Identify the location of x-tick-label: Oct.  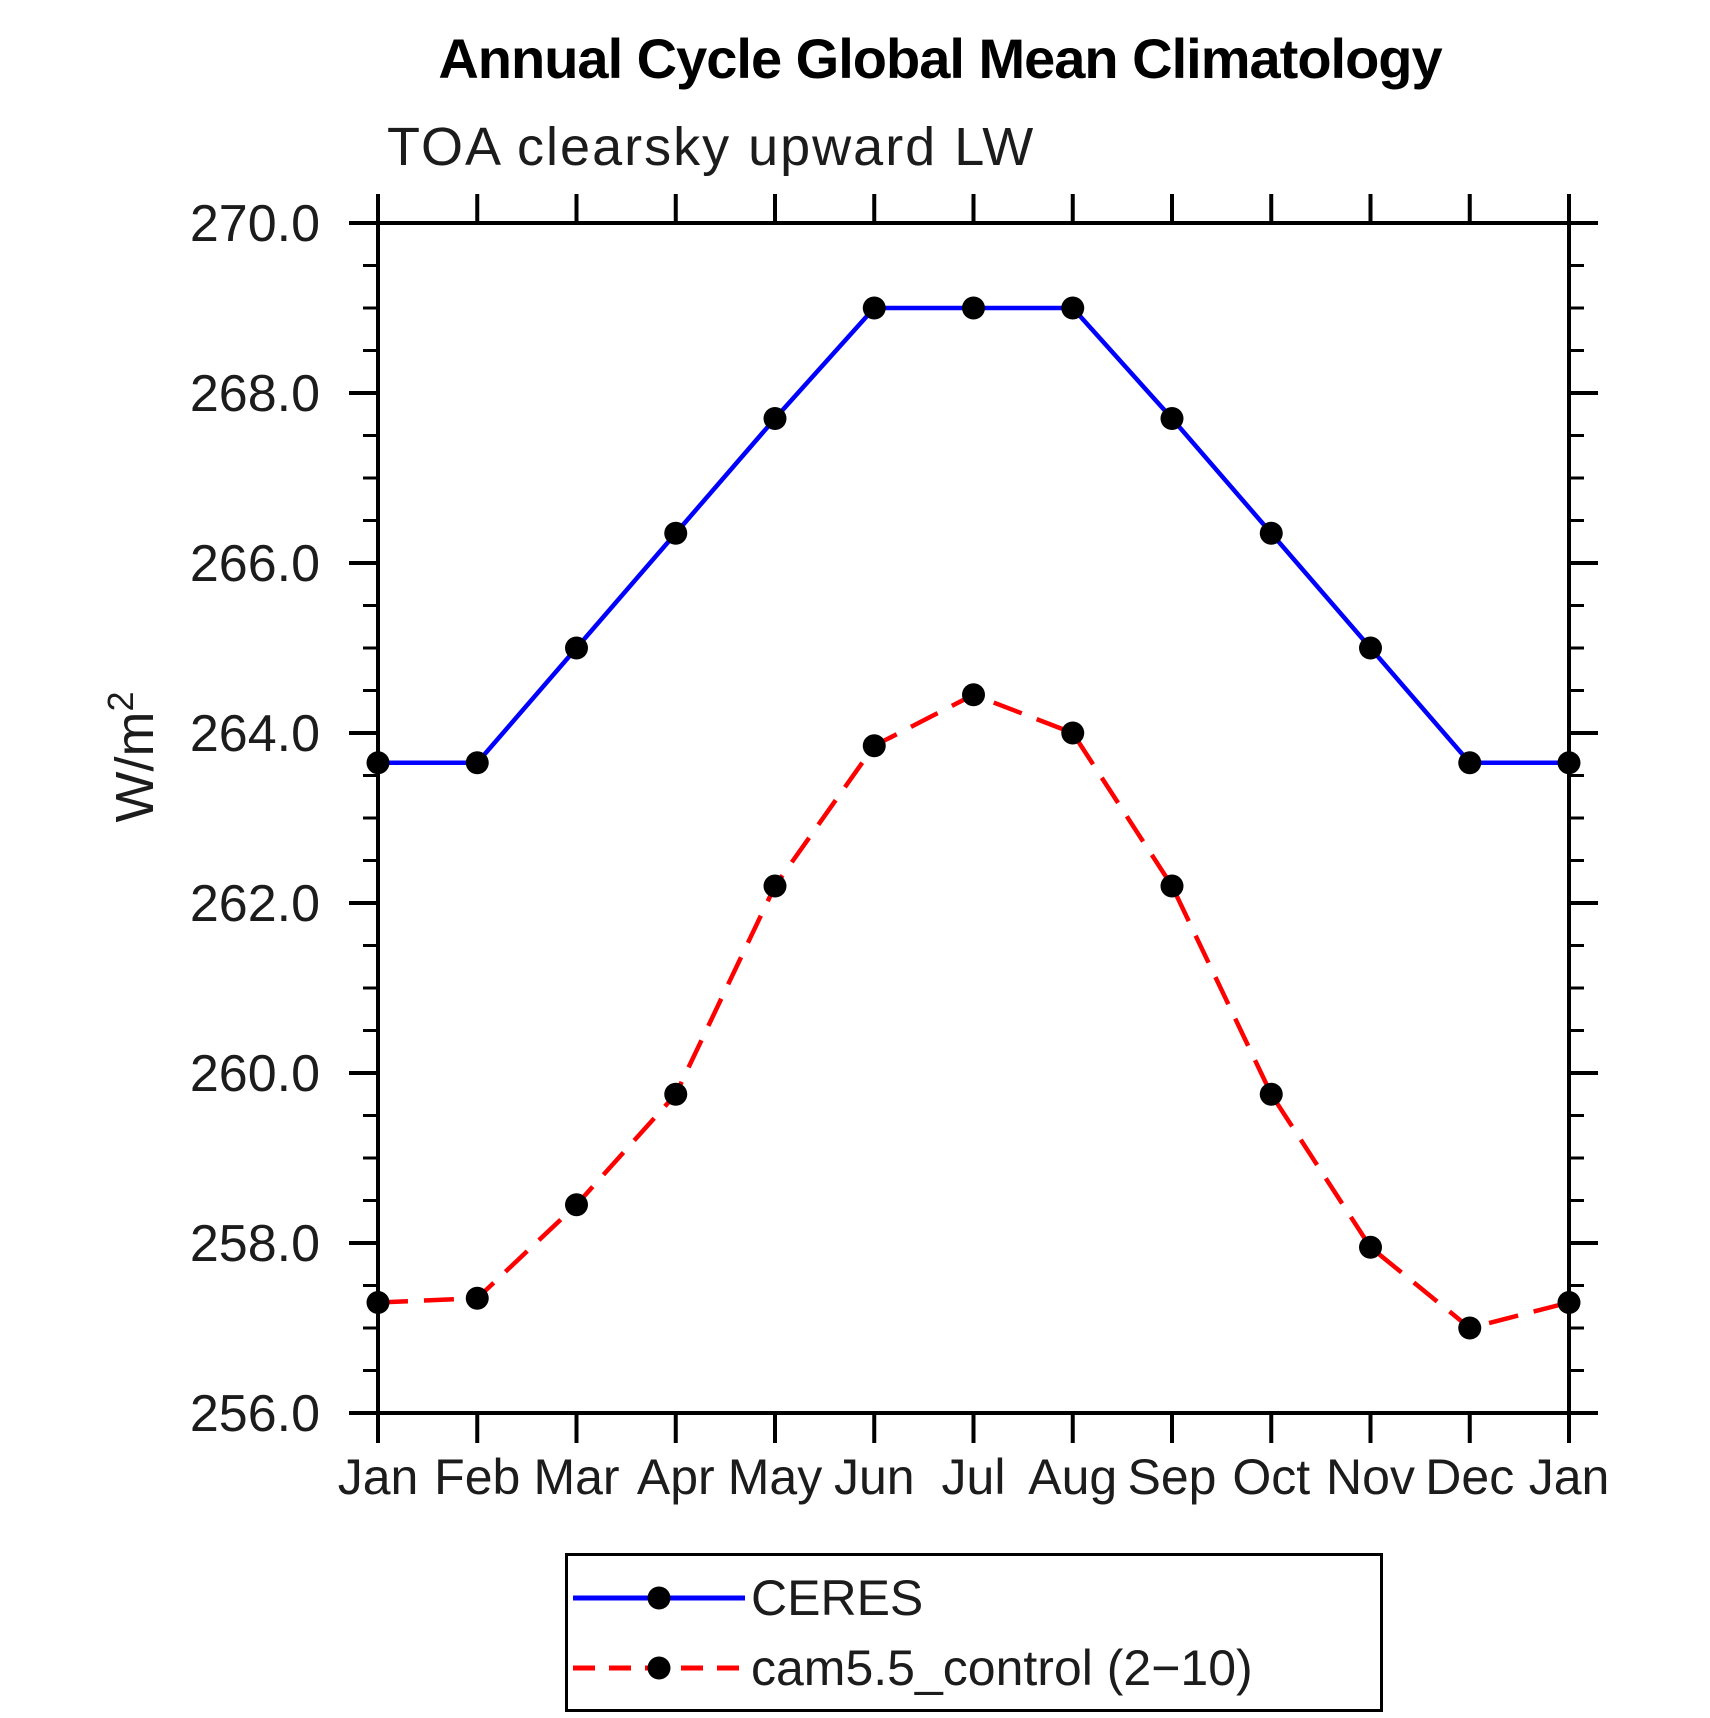
(1271, 1477).